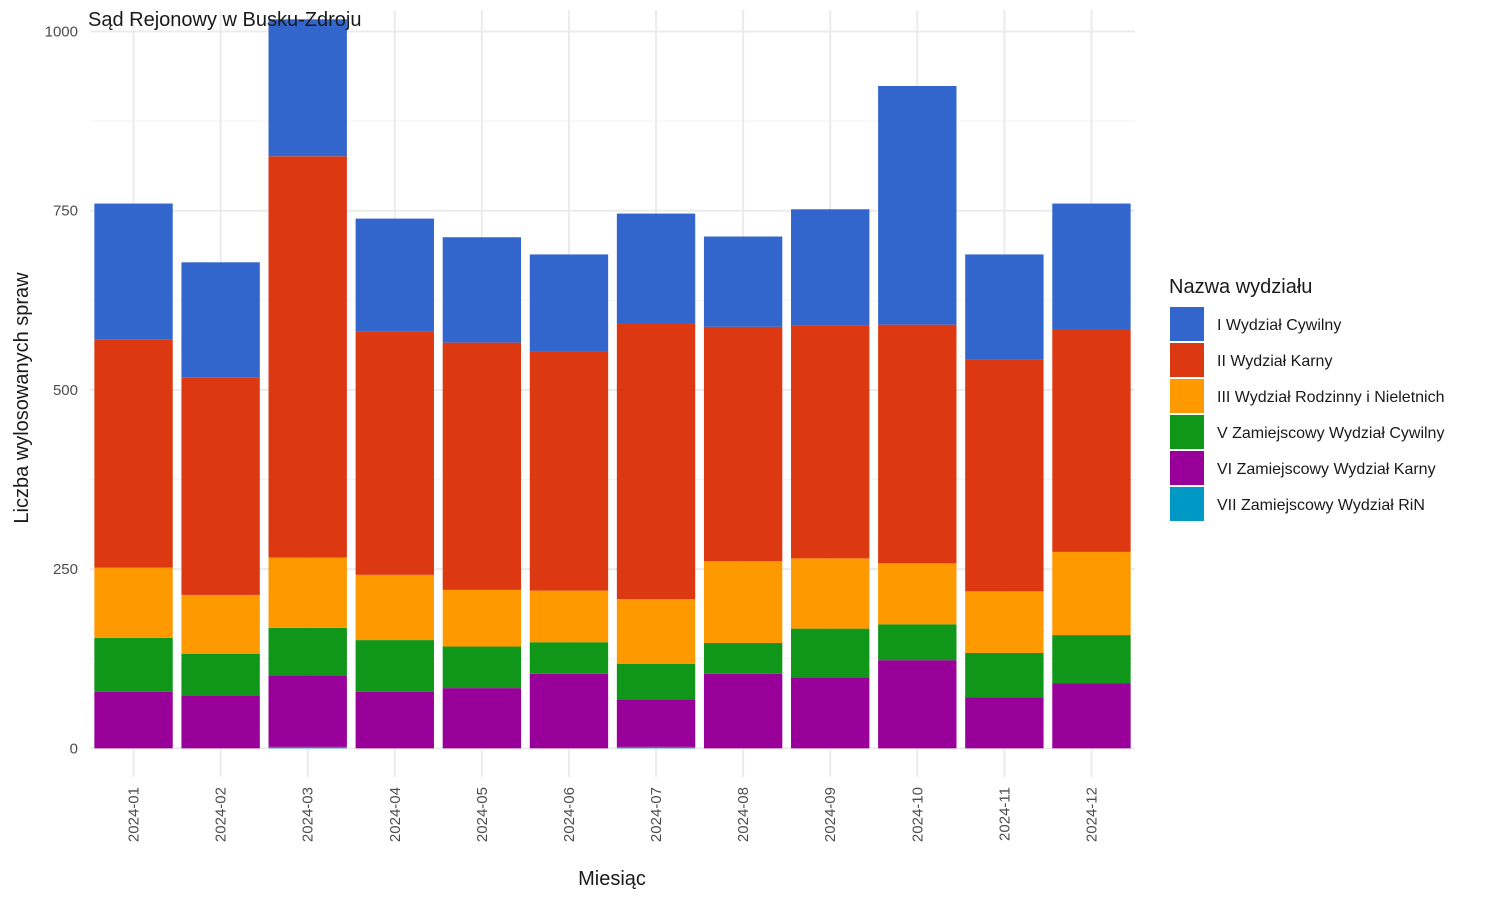 The image size is (1500, 900). What do you see at coordinates (395, 814) in the screenshot?
I see `x-tick-label: 2024-04` at bounding box center [395, 814].